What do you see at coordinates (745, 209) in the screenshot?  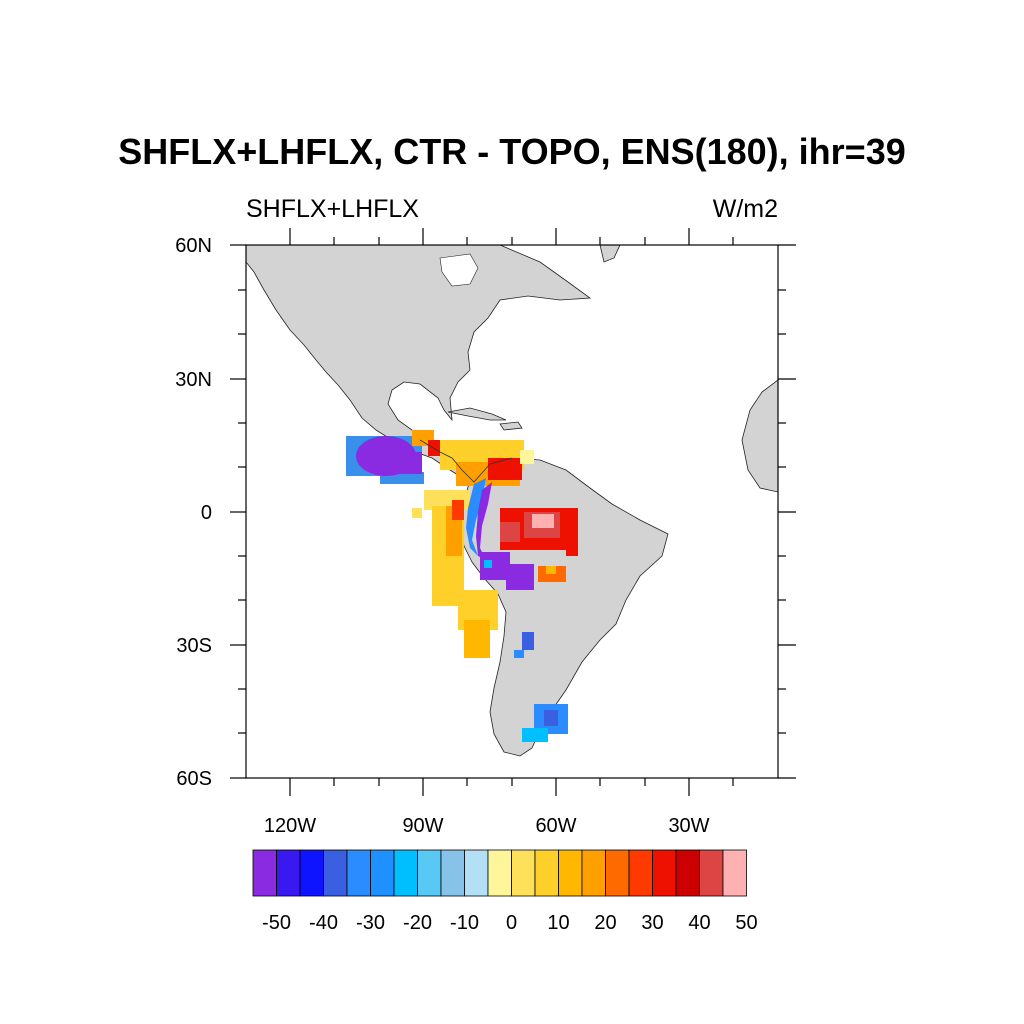 I see `units-label: W/m2` at bounding box center [745, 209].